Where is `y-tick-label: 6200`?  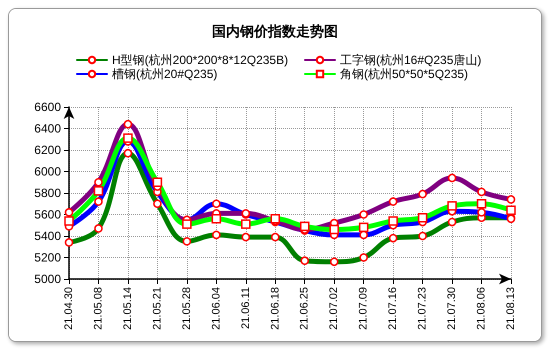
y-tick-label: 6200 is located at coordinates (48, 150).